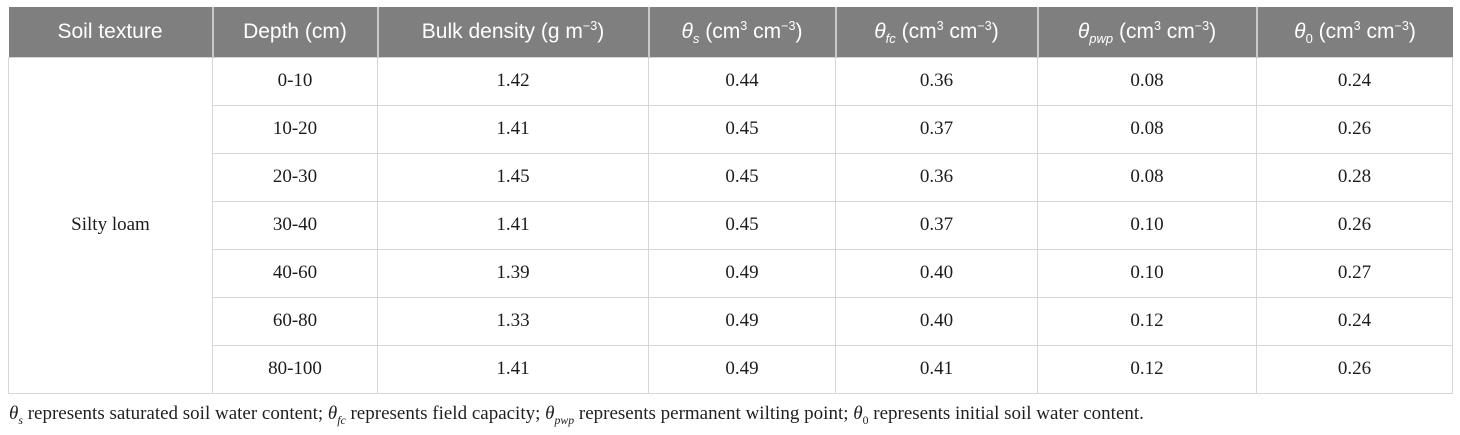 The height and width of the screenshot is (435, 1460). Describe the element at coordinates (513, 81) in the screenshot. I see `cell-bulk-density: 1.42` at that location.